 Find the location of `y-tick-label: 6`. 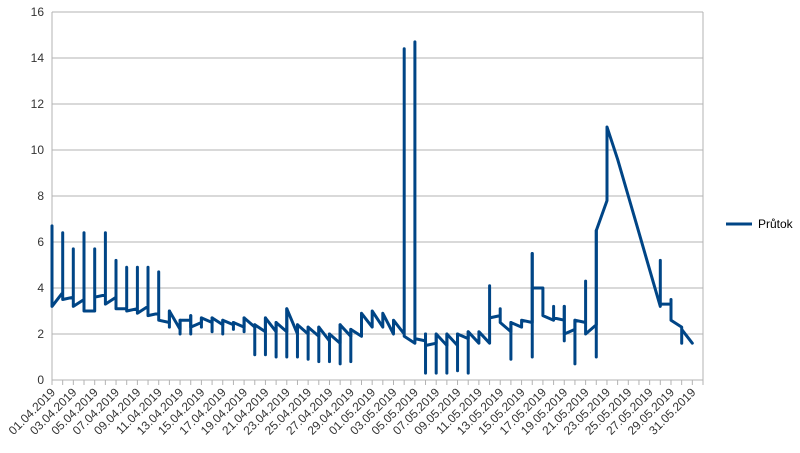

y-tick-label: 6 is located at coordinates (40, 242).